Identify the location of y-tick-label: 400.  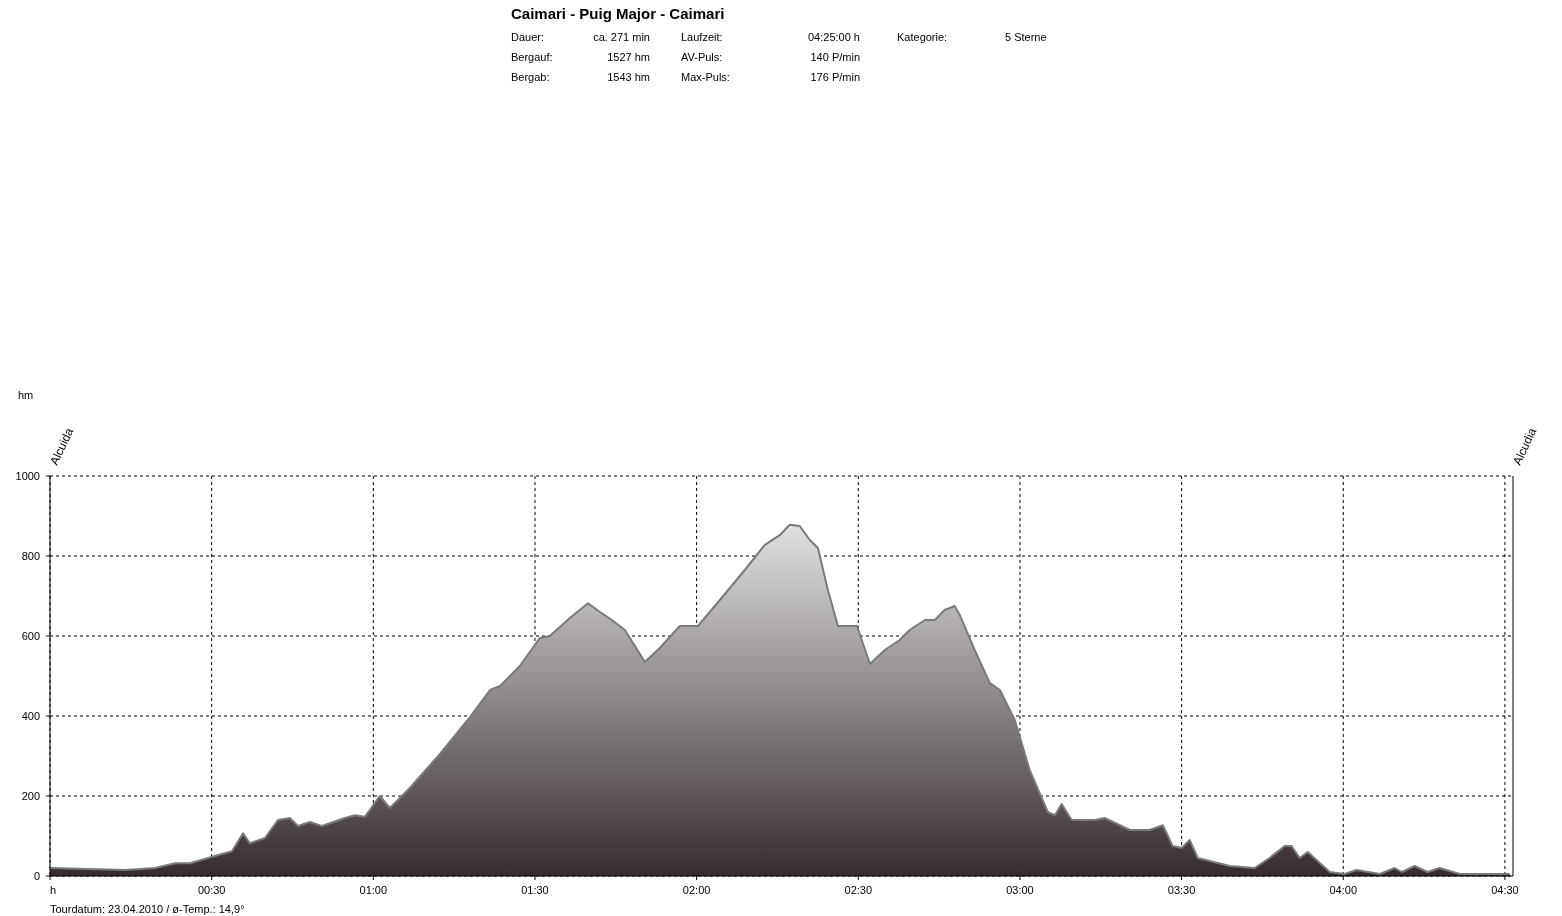
(30, 716).